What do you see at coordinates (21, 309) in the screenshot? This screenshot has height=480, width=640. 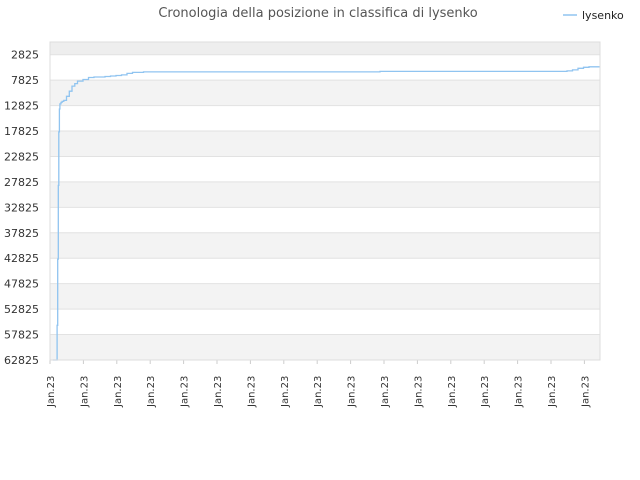 I see `y-tick-label: 52825` at bounding box center [21, 309].